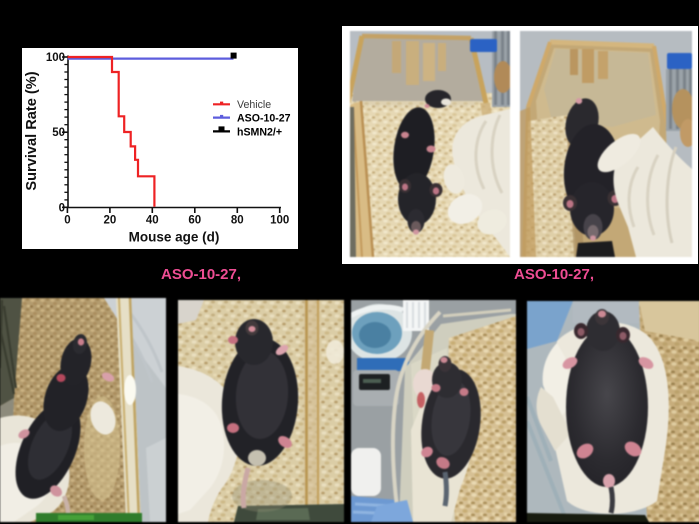 The width and height of the screenshot is (699, 524). What do you see at coordinates (237, 221) in the screenshot?
I see `svg-text: 80` at bounding box center [237, 221].